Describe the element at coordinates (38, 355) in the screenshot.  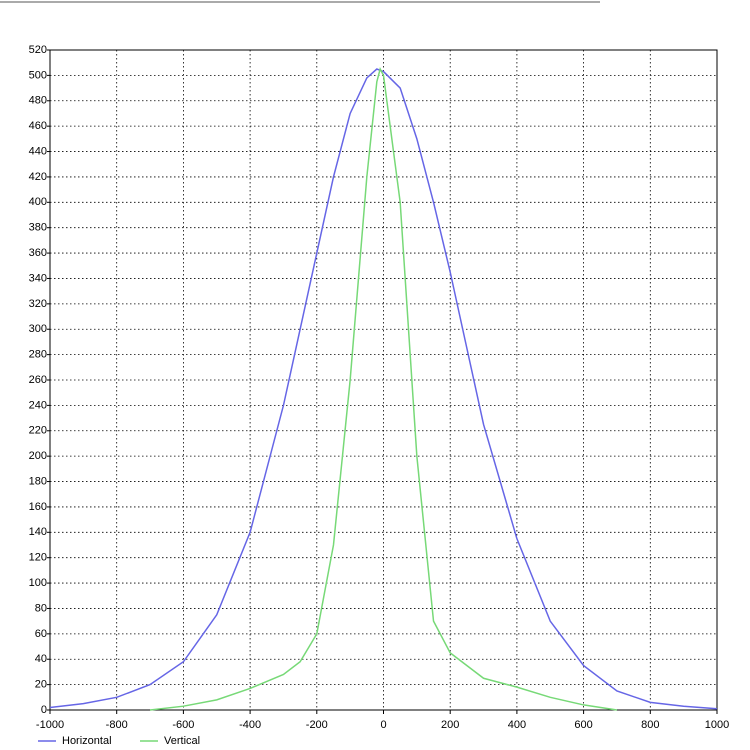
I see `y-tick-label: 280` at that location.